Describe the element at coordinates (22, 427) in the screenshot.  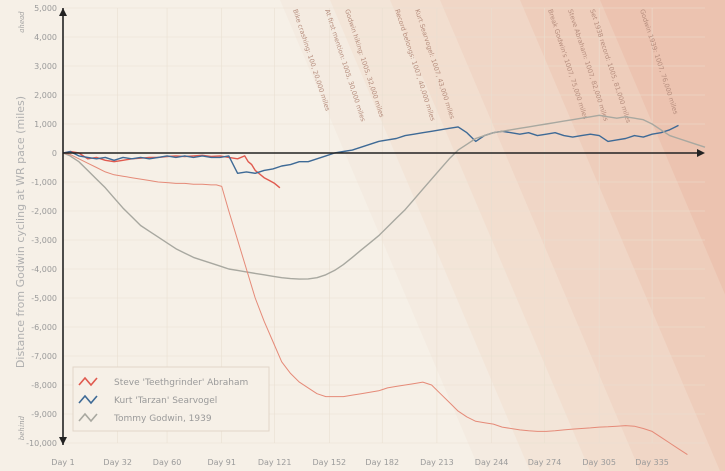
I see `side-label-behind: behind` at that location.